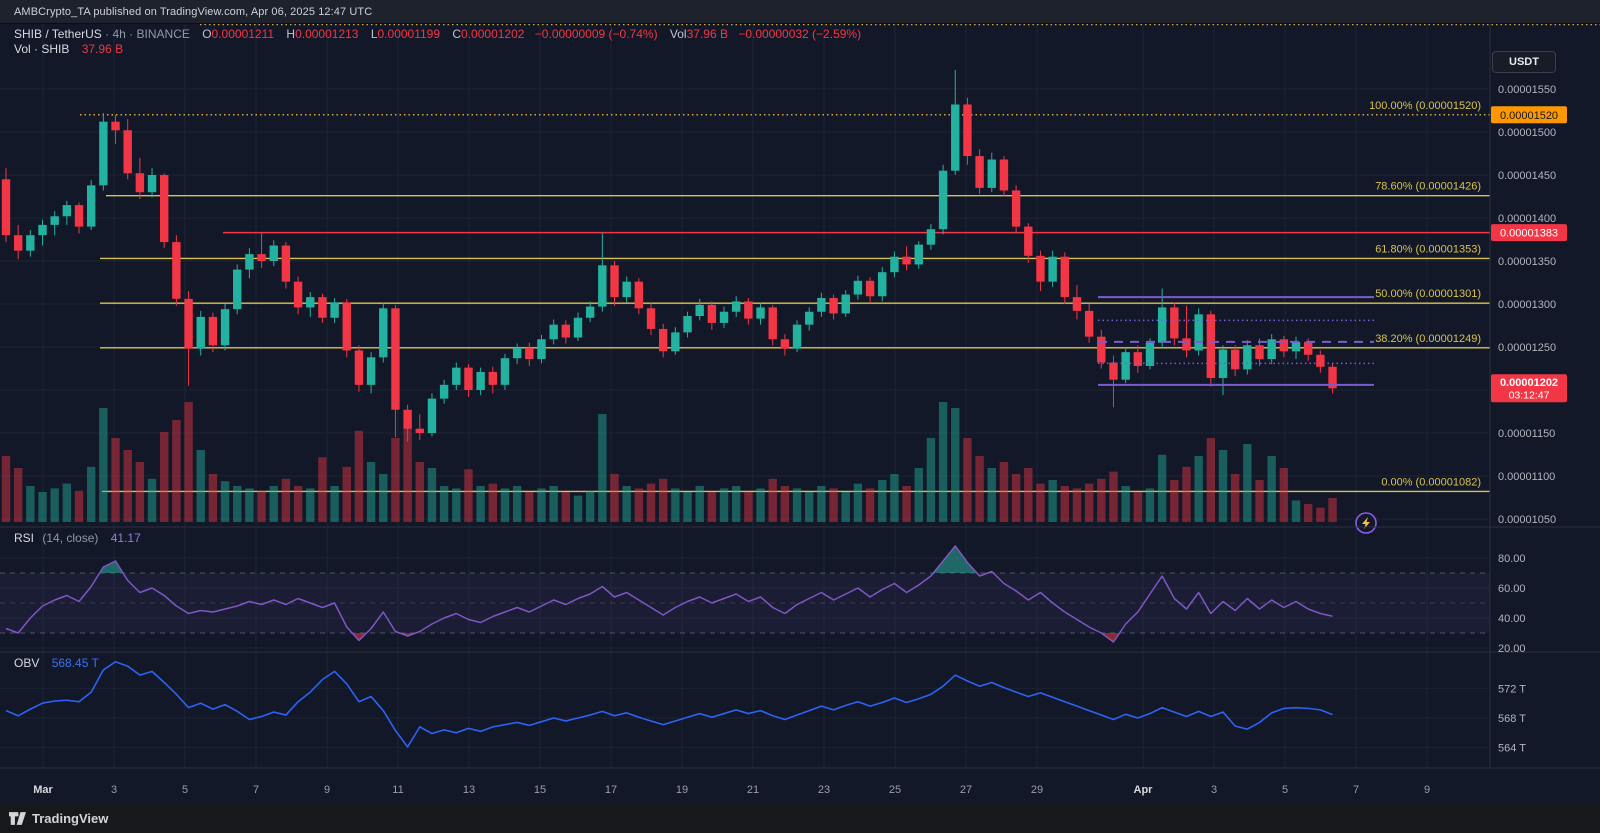 The height and width of the screenshot is (833, 1600). I want to click on tradingview-wordmark: TradingView, so click(70, 818).